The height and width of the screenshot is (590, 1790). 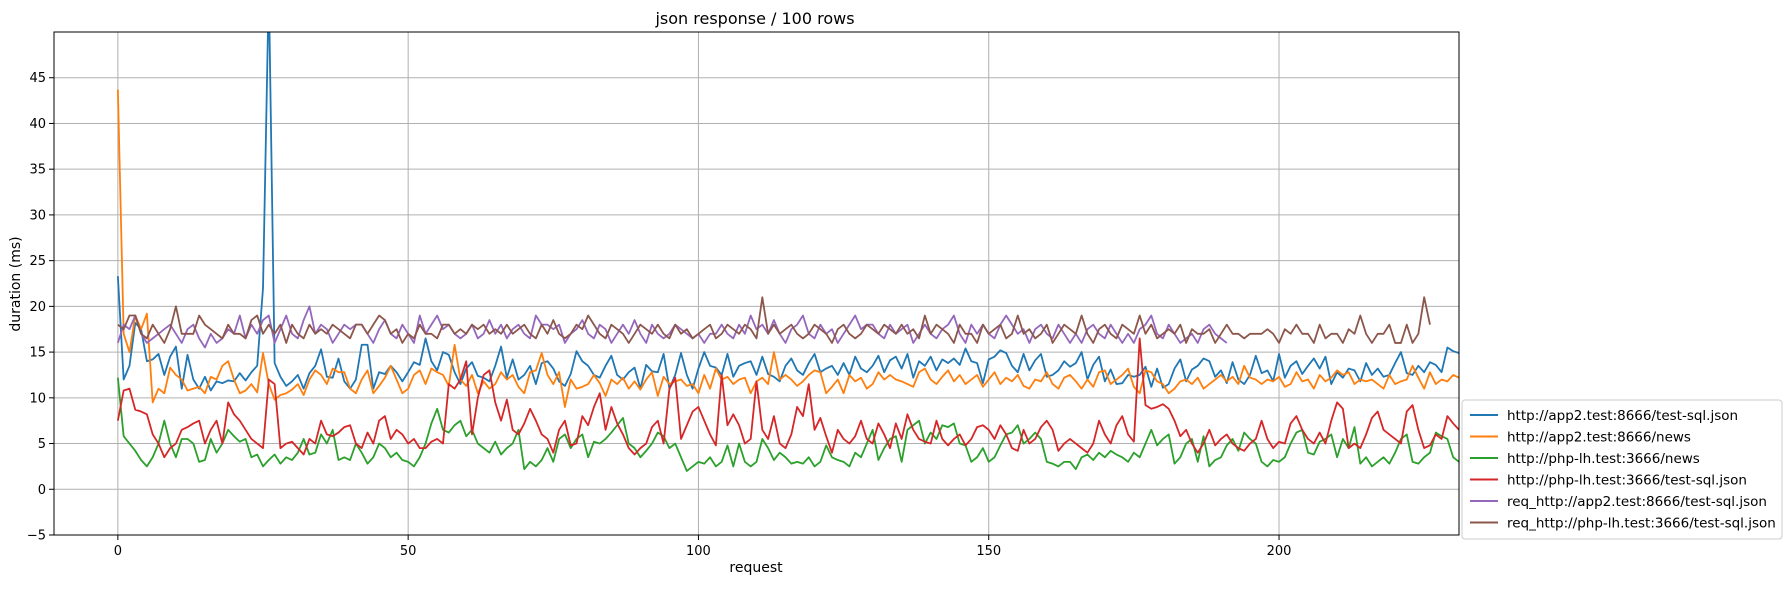 I want to click on y-tick-label: 30, so click(x=37, y=215).